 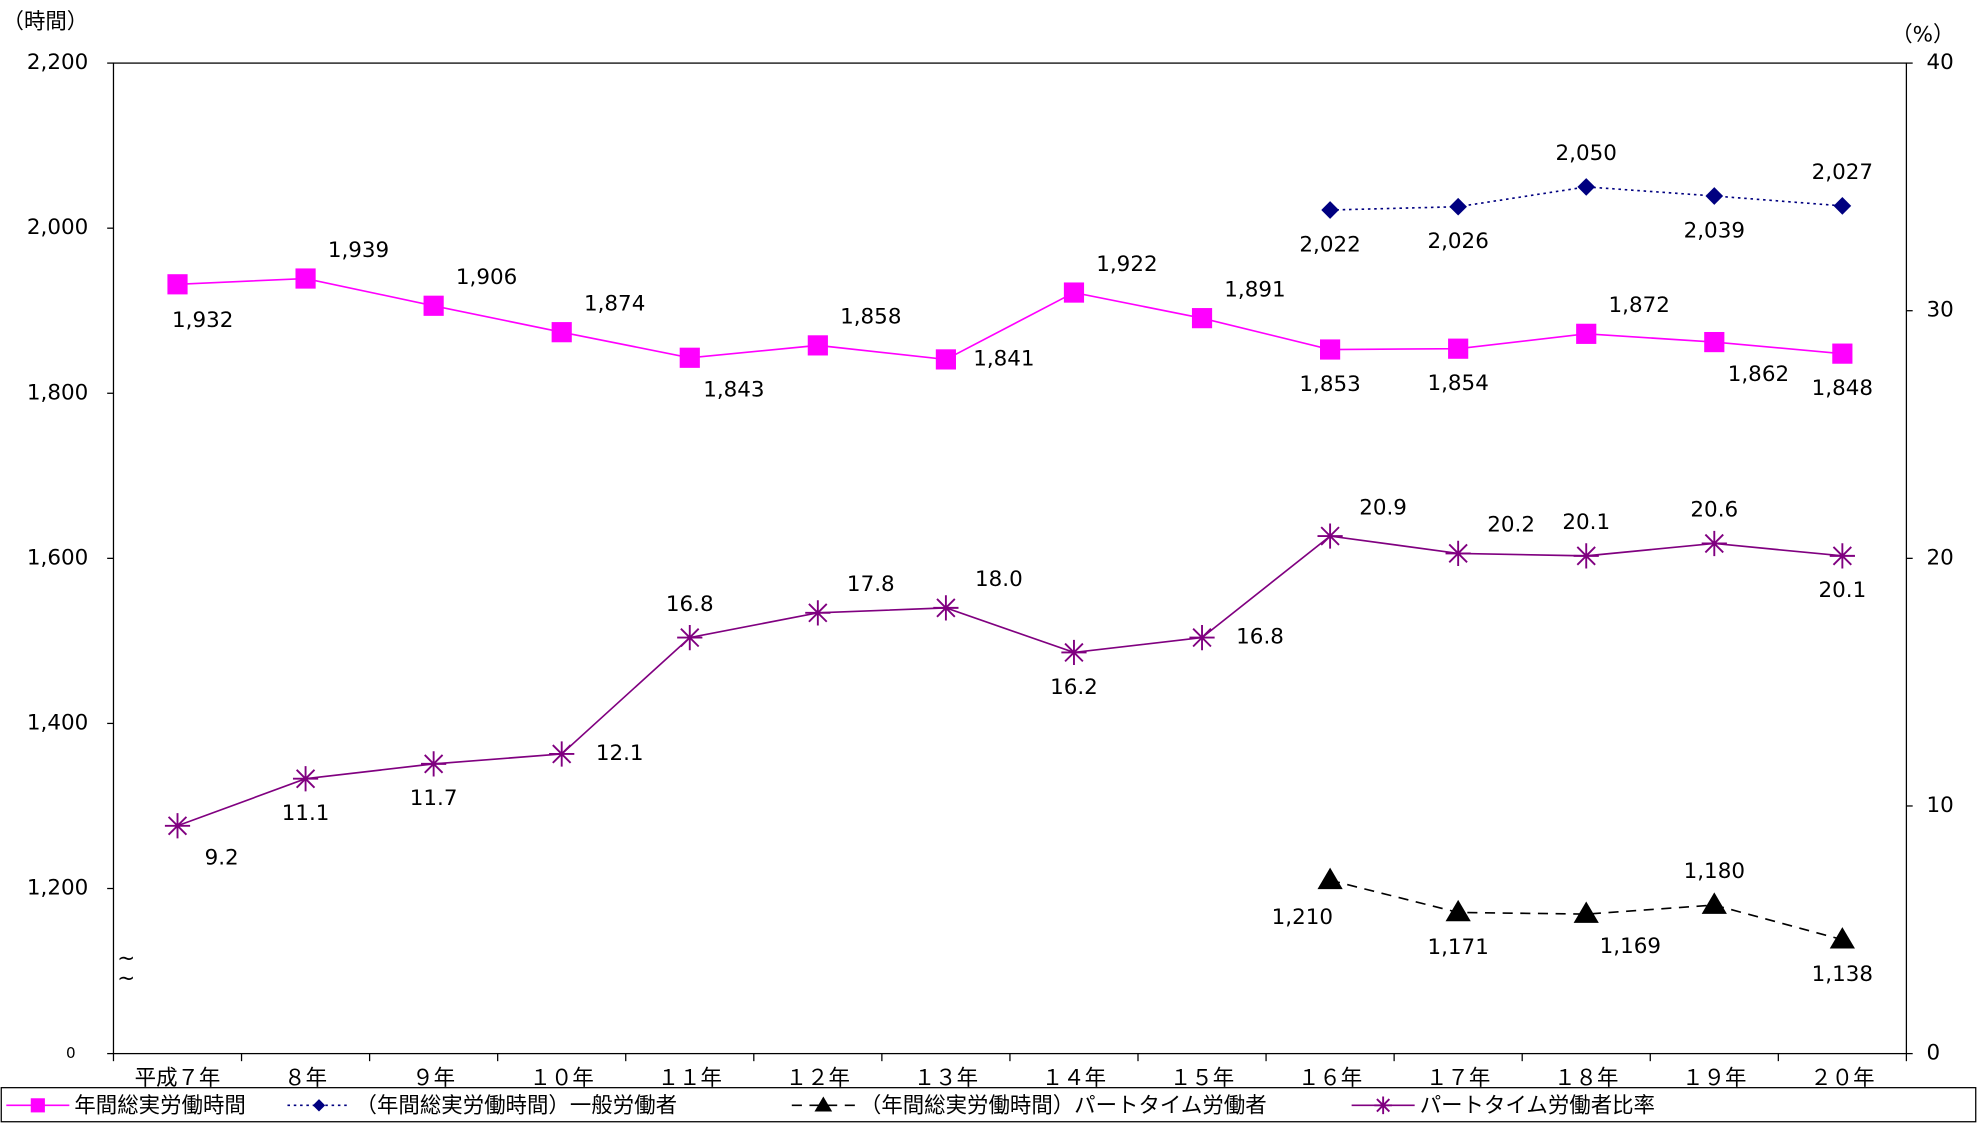 I want to click on x-tick-label: ９年, so click(x=433, y=1078).